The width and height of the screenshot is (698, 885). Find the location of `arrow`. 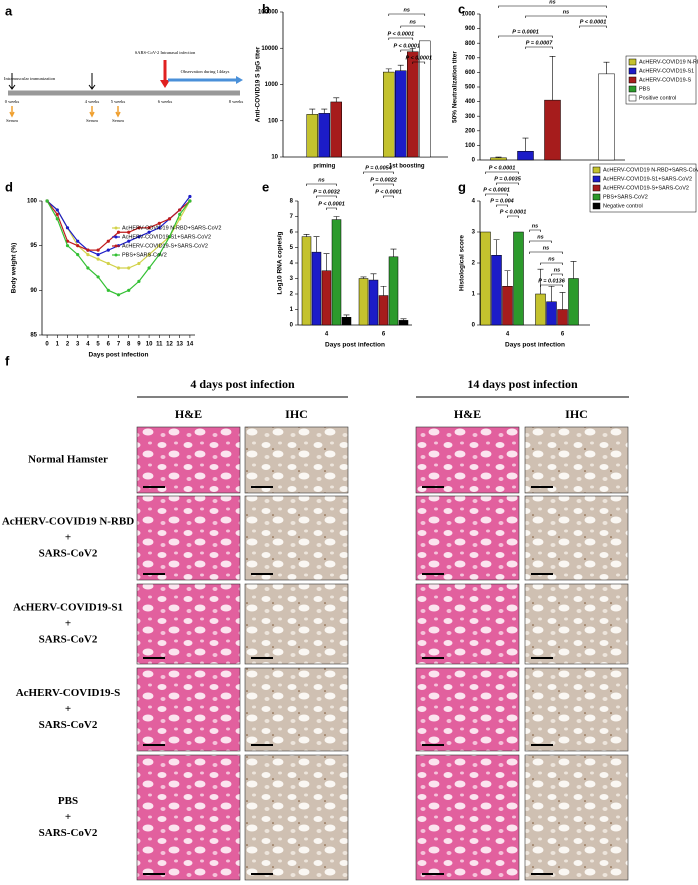

arrow is located at coordinates (92, 112).